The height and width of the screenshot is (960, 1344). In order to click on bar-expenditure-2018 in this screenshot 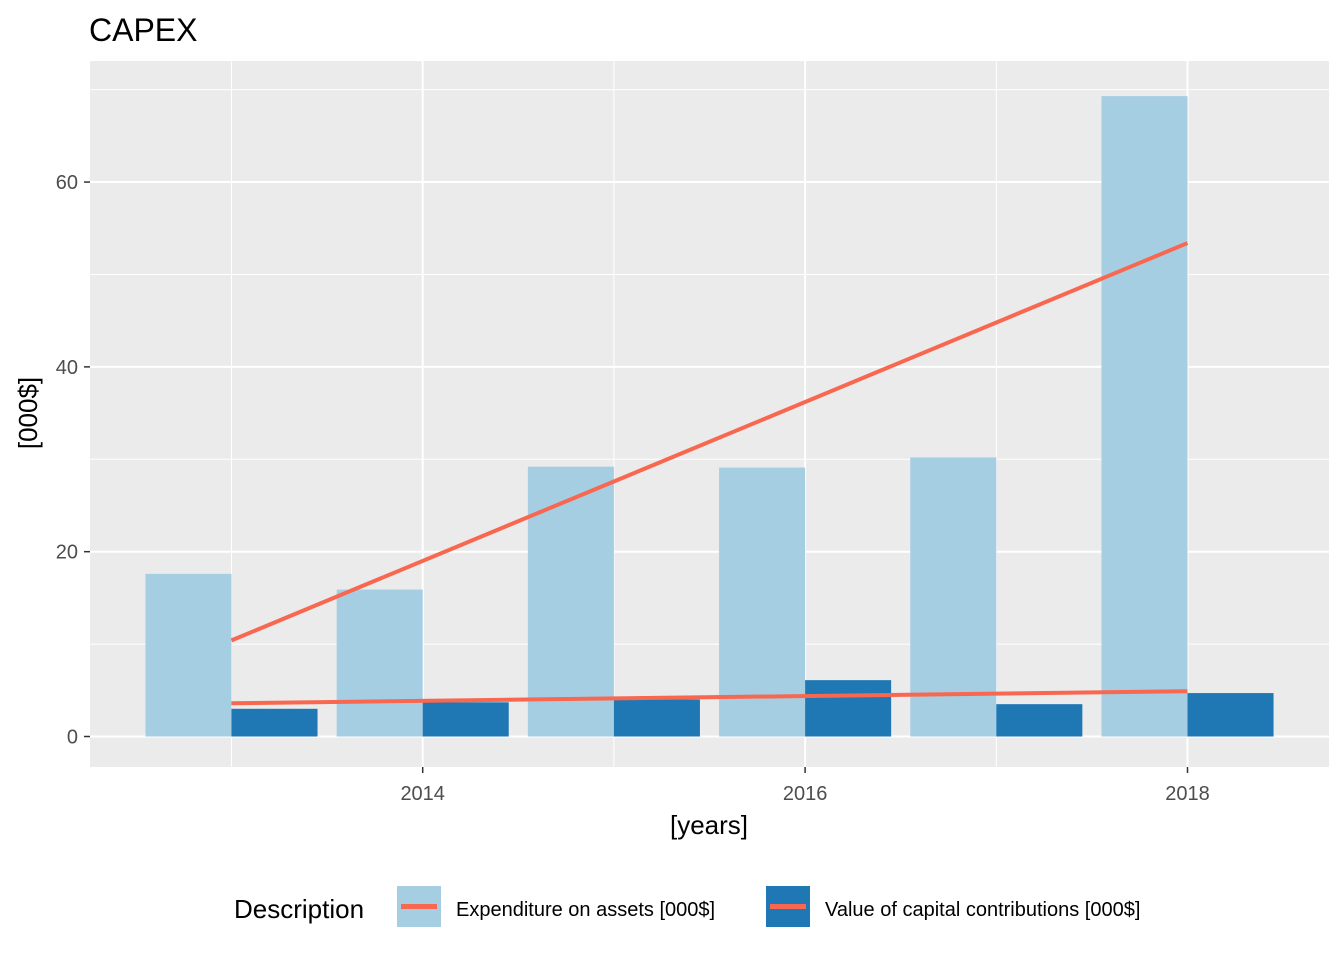, I will do `click(1144, 416)`.